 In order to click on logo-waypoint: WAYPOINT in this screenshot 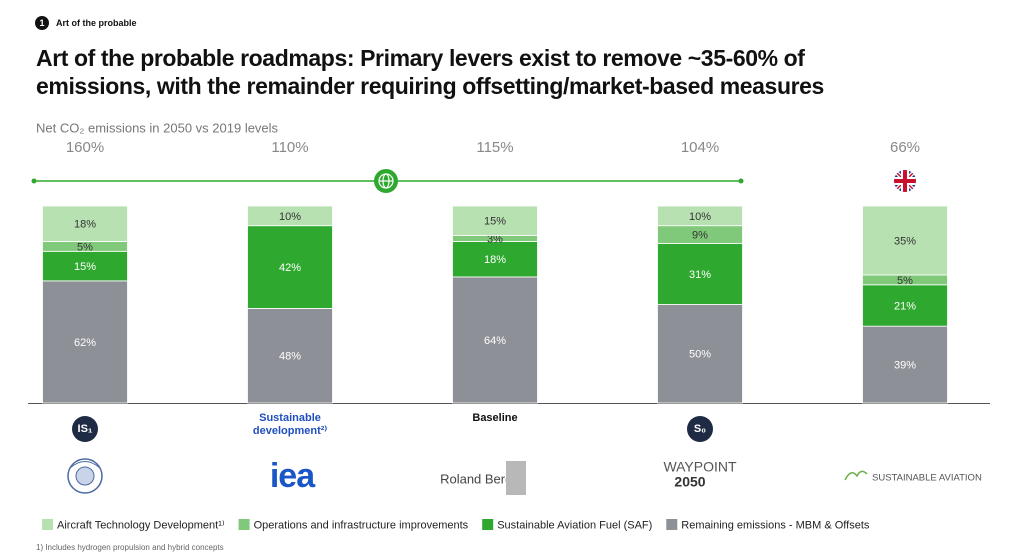, I will do `click(700, 467)`.